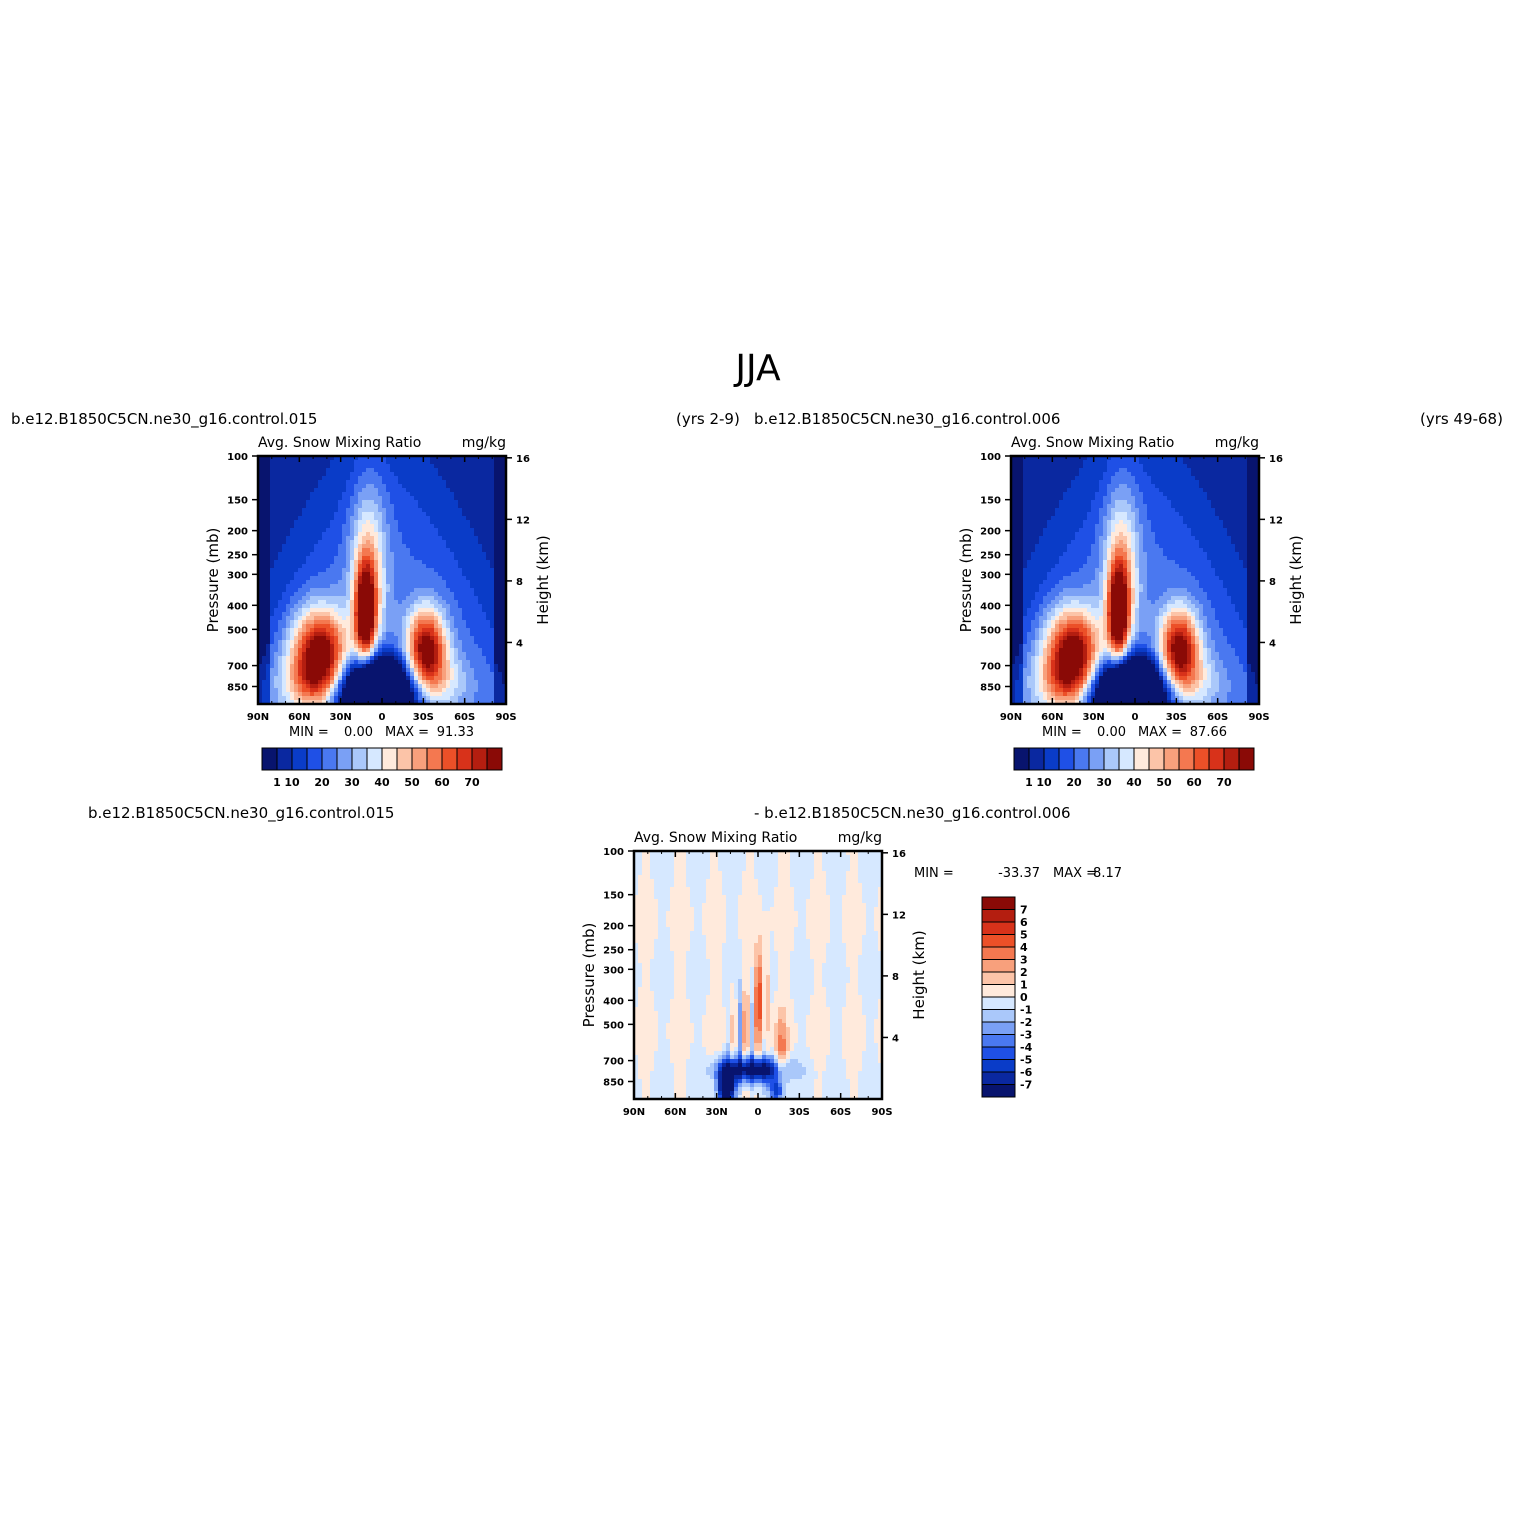 This screenshot has width=1517, height=1516. Describe the element at coordinates (299, 759) in the screenshot. I see `colorbar-box` at that location.